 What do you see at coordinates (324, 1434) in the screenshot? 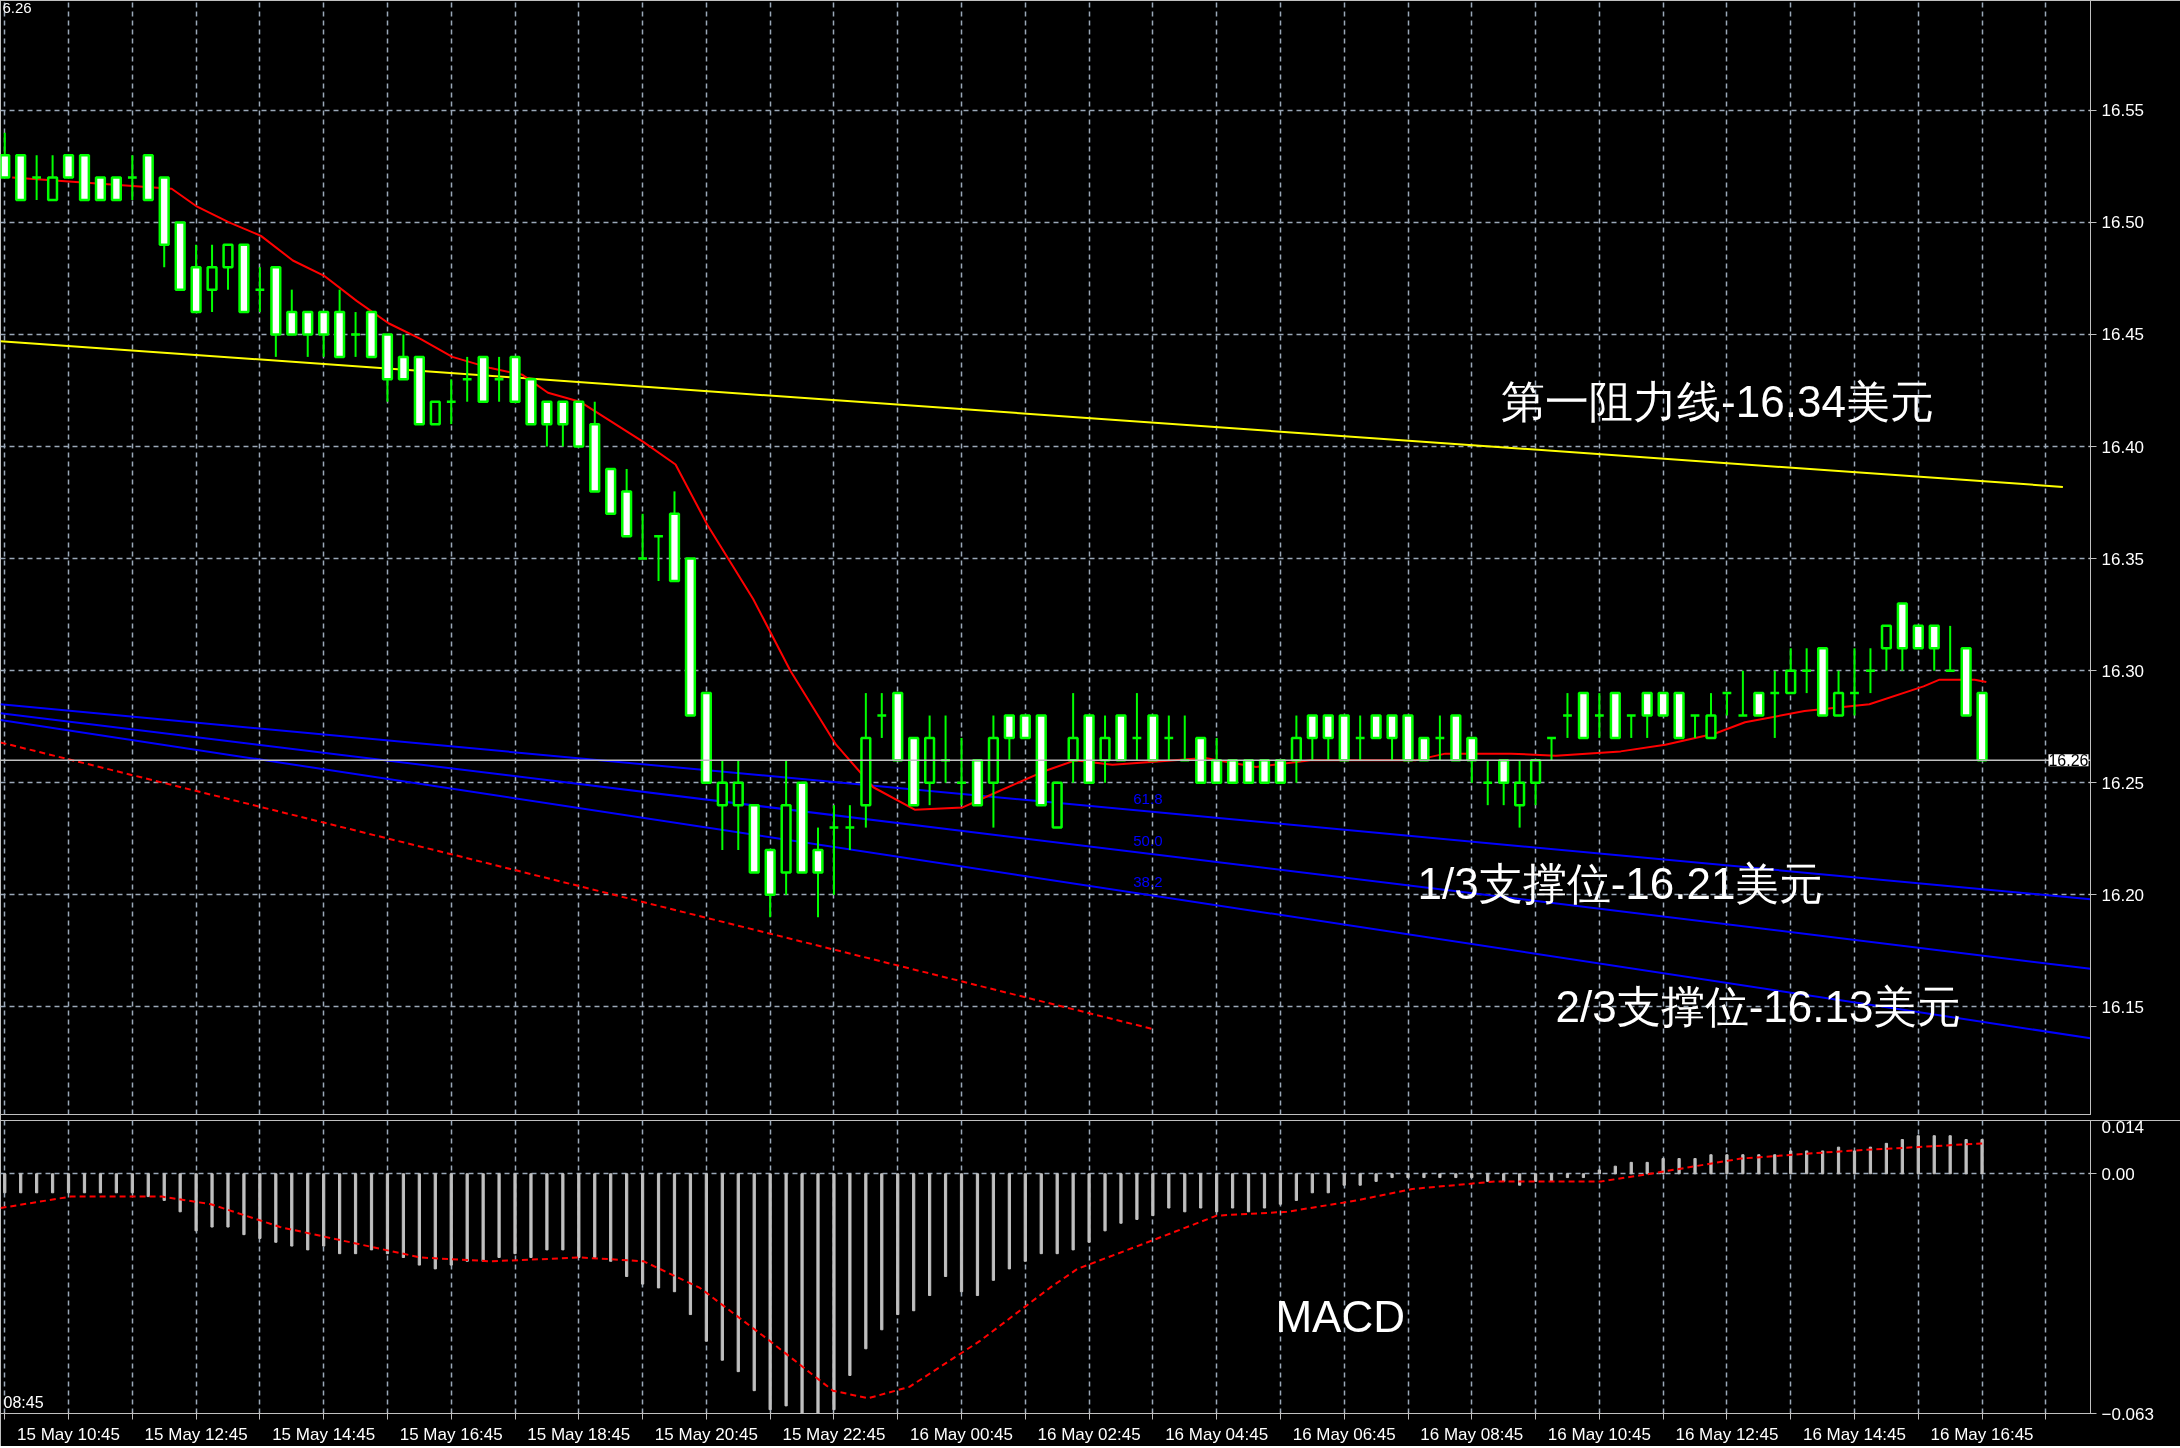
I see `x-tick-label: 15 May 14:45` at bounding box center [324, 1434].